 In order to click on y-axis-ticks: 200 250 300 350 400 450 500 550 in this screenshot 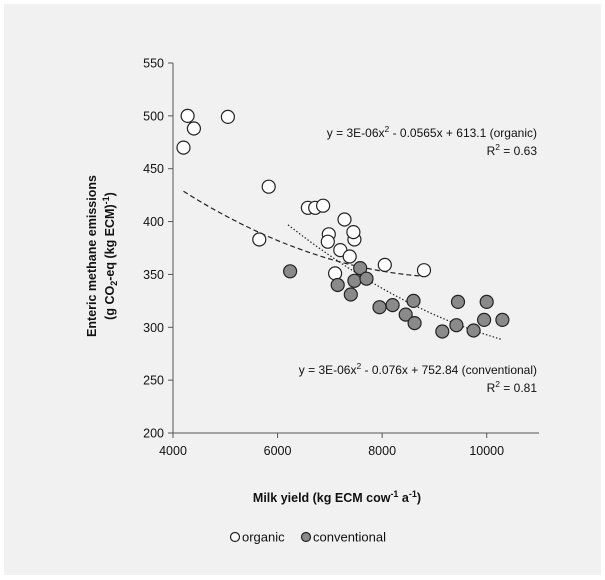, I will do `click(158, 249)`.